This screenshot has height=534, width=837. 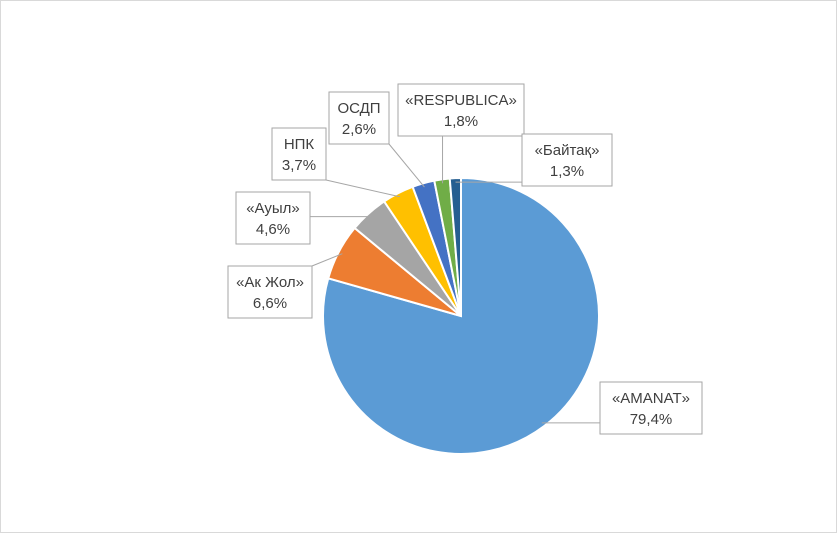 What do you see at coordinates (461, 100) in the screenshot?
I see `slice-name-label: «RESPUBLICA»` at bounding box center [461, 100].